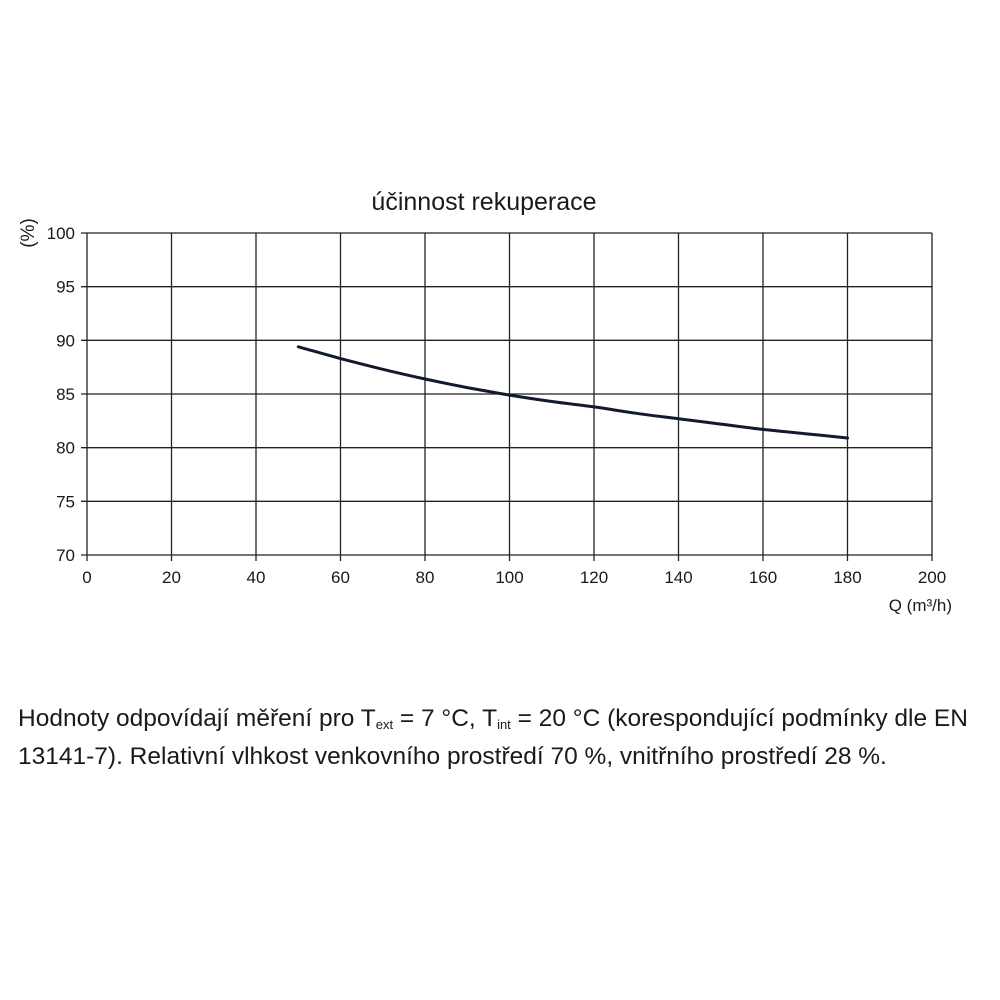 The height and width of the screenshot is (1000, 1000). What do you see at coordinates (445, 718) in the screenshot?
I see `caption-text-2: = 7 °C, T` at bounding box center [445, 718].